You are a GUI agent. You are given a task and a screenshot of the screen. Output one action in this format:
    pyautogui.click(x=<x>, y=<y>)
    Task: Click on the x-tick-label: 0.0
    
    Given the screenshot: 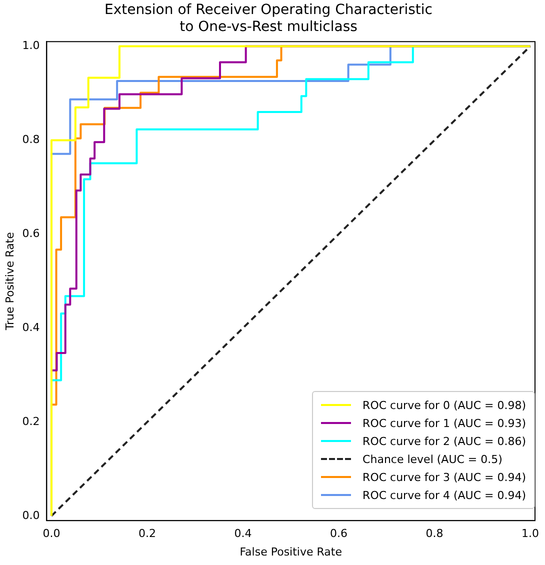 What is the action you would take?
    pyautogui.click(x=51, y=533)
    